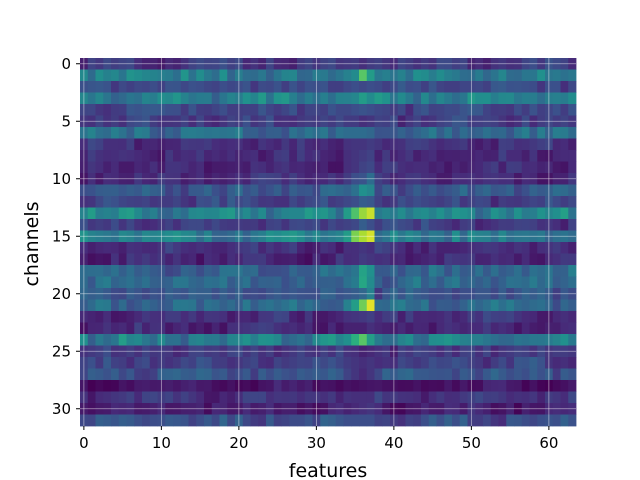 The height and width of the screenshot is (480, 640). Describe the element at coordinates (61, 351) in the screenshot. I see `y-tick-label: 25` at that location.